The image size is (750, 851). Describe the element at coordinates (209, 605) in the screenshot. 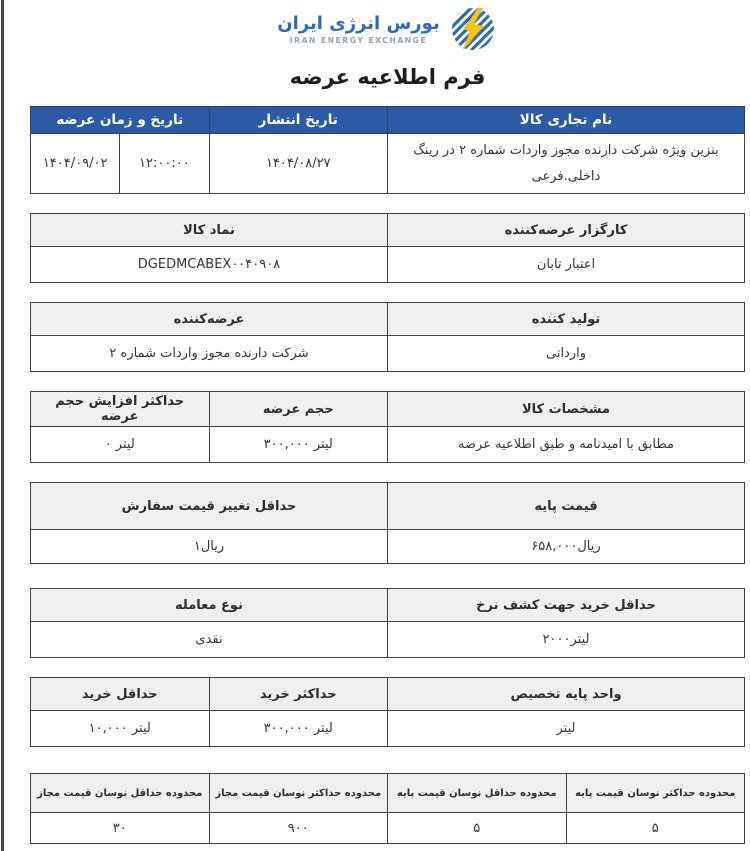

I see `header-trade-type: نوع معامله` at that location.